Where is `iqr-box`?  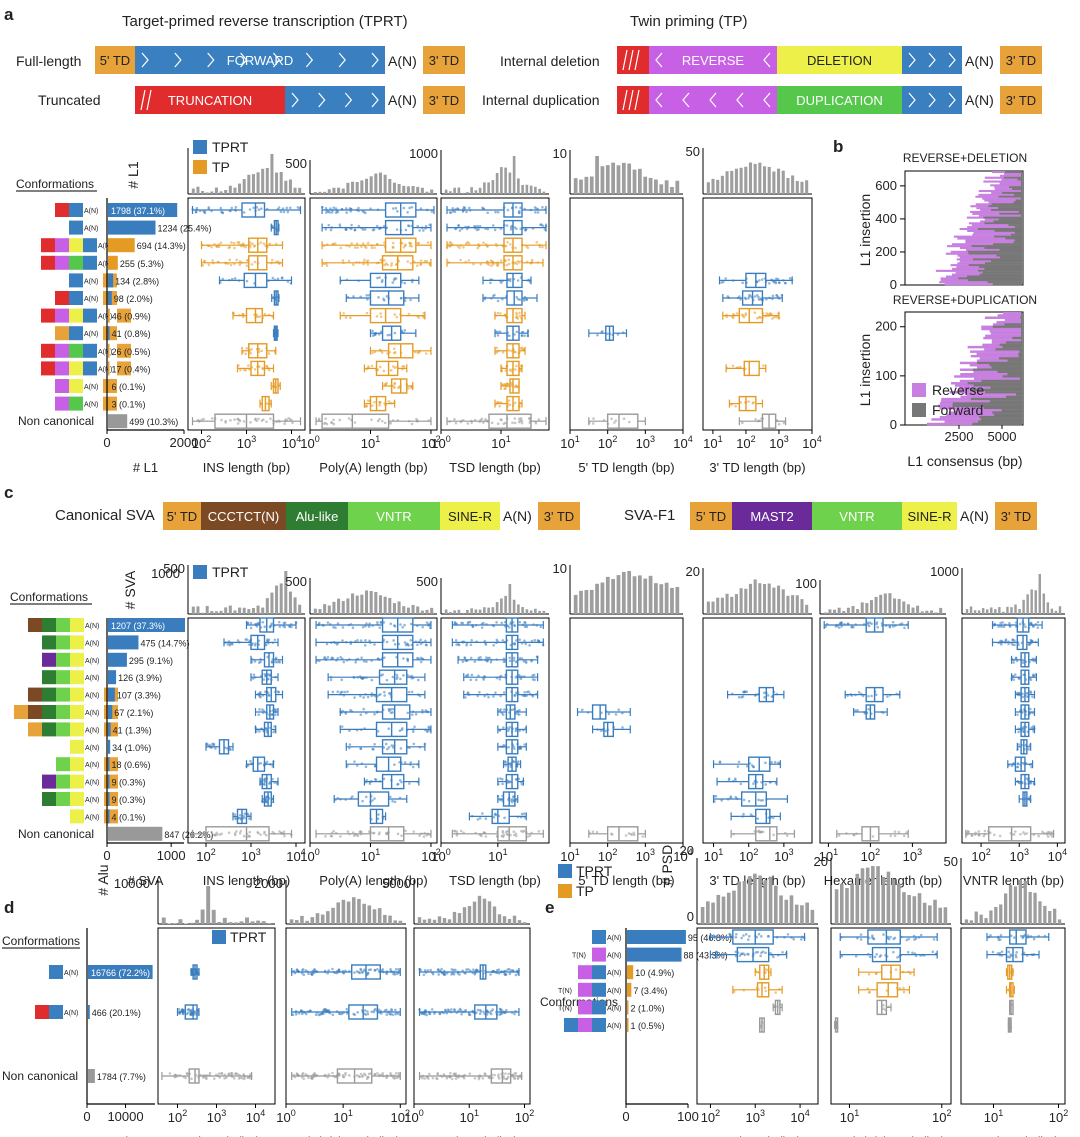 iqr-box is located at coordinates (622, 834).